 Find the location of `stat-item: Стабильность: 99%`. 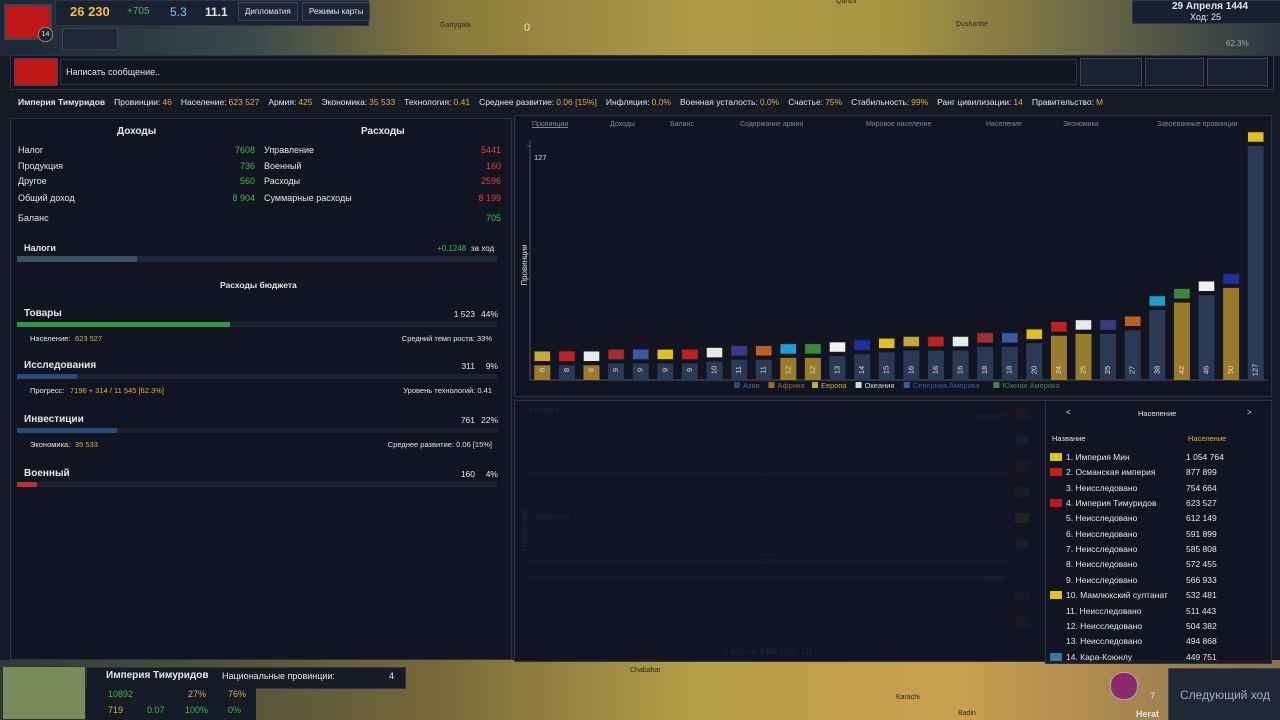

stat-item: Стабильность: 99% is located at coordinates (889, 102).